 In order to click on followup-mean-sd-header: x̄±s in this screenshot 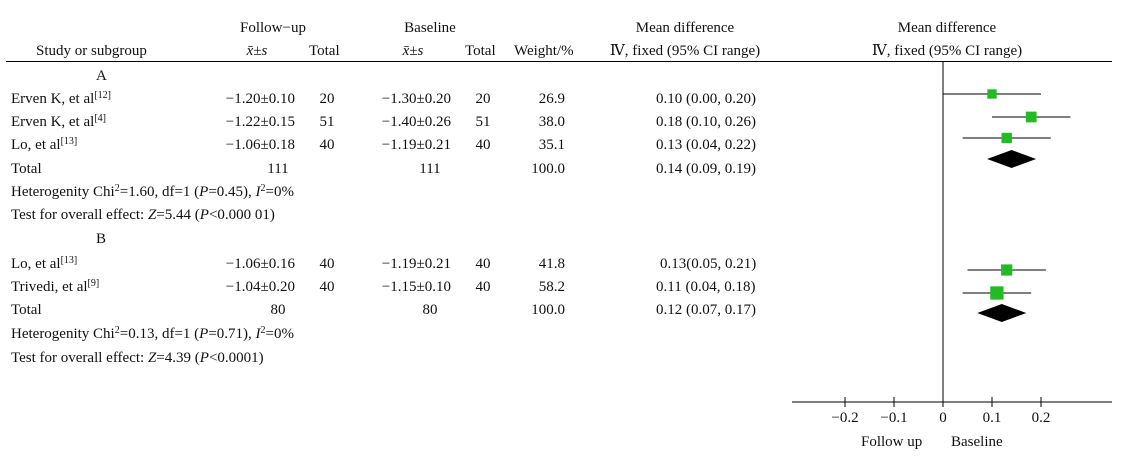, I will do `click(257, 51)`.